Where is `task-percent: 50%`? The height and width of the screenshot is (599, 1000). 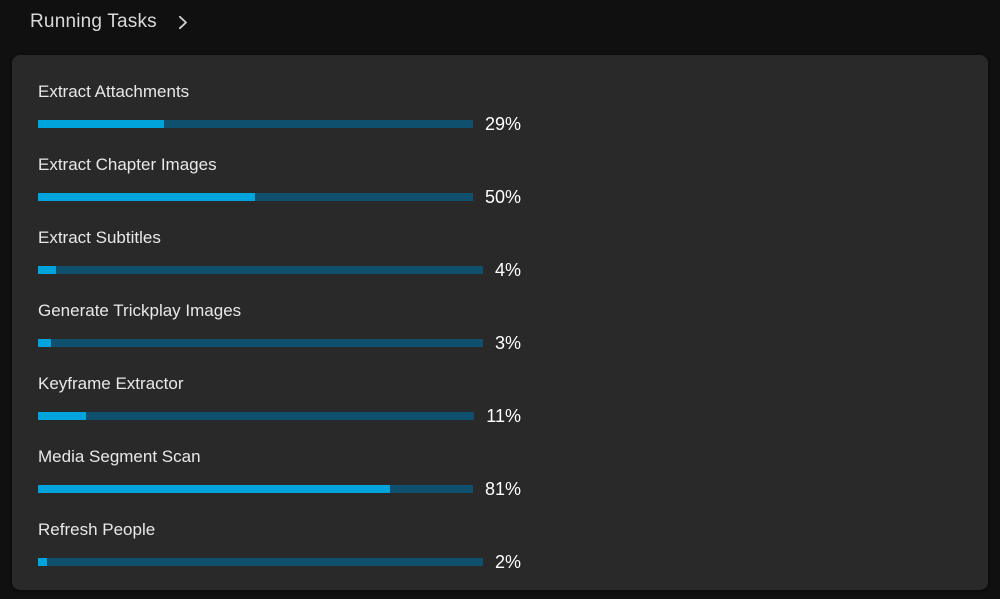 task-percent: 50% is located at coordinates (502, 197).